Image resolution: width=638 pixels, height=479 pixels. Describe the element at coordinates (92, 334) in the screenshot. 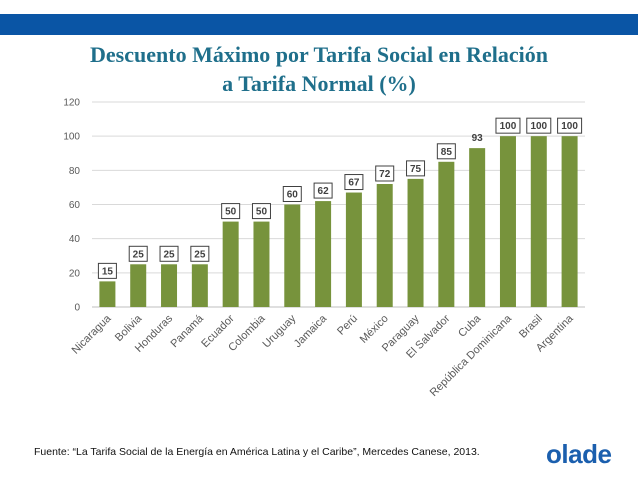

I see `category-label: Nicaragua` at that location.